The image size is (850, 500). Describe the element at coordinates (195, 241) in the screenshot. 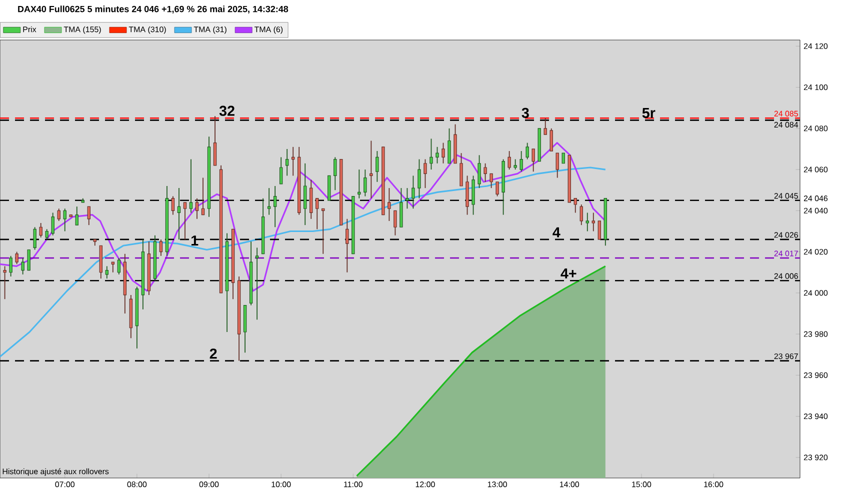

I see `annotation: 1` at that location.